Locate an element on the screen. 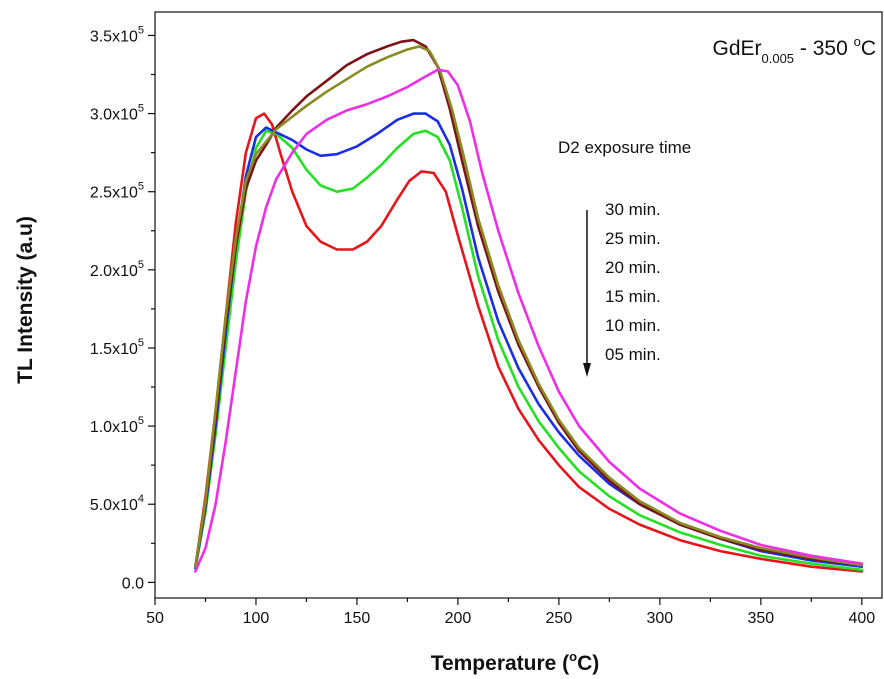  x-tick-label: 50 is located at coordinates (155, 618).